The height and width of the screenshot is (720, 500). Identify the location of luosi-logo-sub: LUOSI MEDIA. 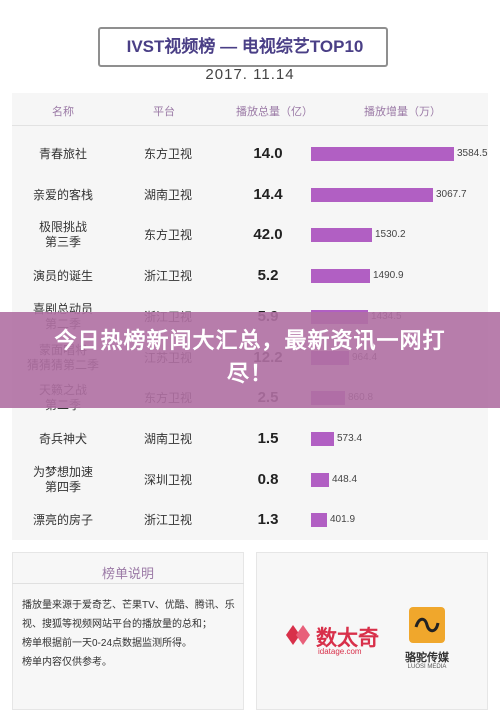
(427, 667).